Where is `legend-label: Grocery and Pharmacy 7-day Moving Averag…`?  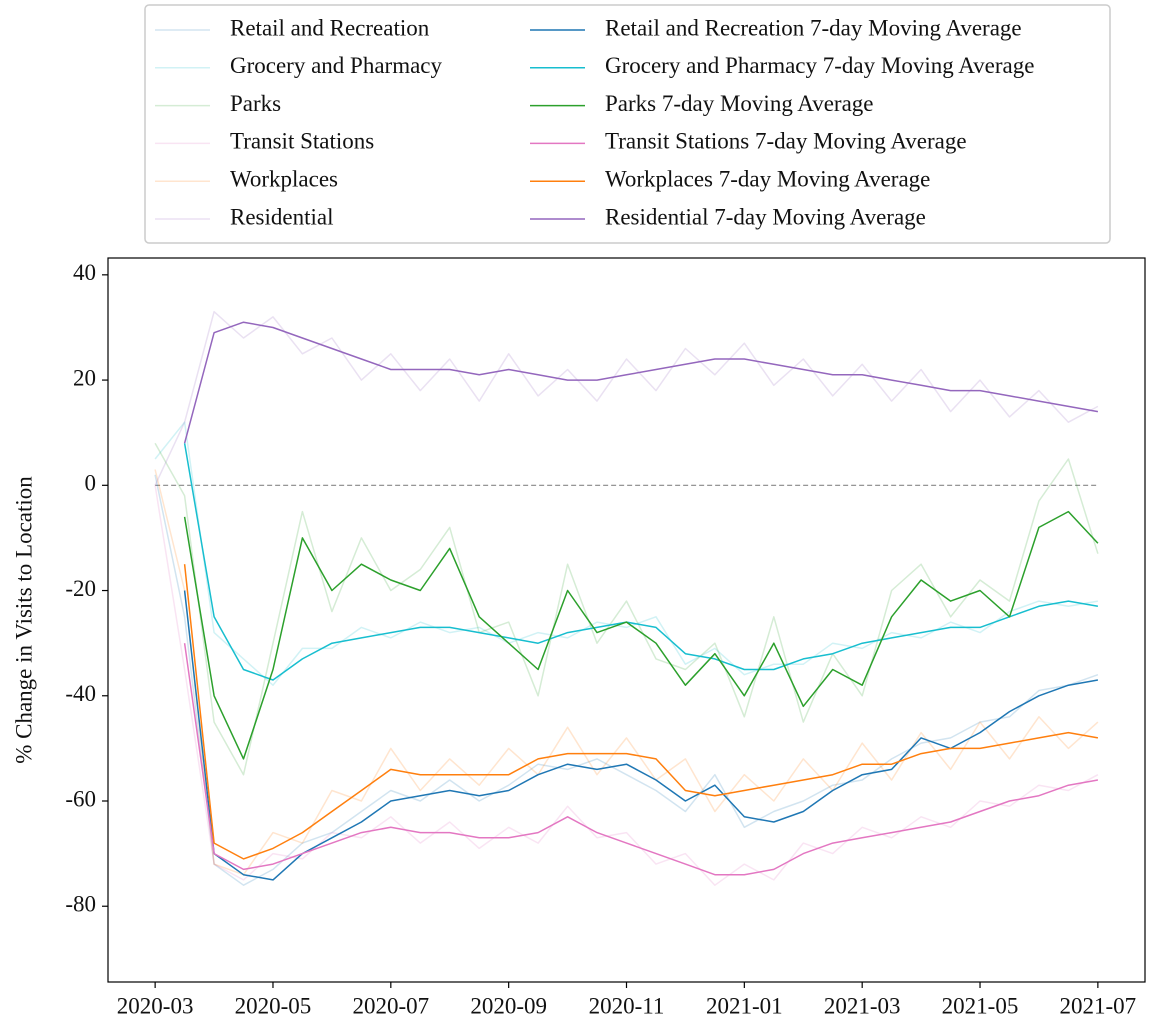 legend-label: Grocery and Pharmacy 7-day Moving Averag… is located at coordinates (819, 65).